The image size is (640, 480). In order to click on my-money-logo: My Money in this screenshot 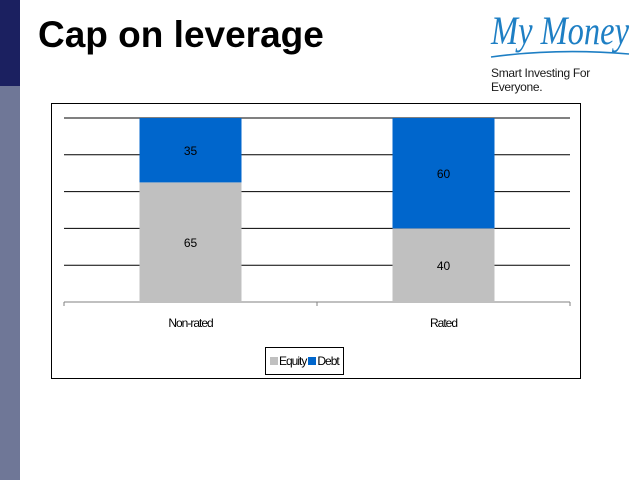, I will do `click(559, 33)`.